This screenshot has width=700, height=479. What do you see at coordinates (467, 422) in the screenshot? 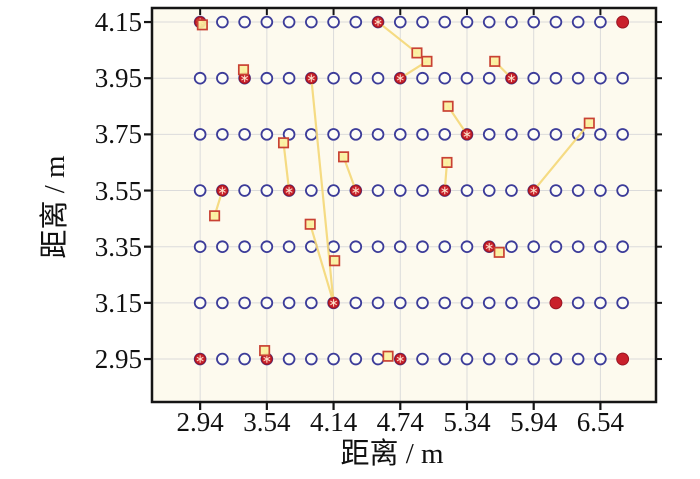
I see `x-tick-label: 5.34` at bounding box center [467, 422].